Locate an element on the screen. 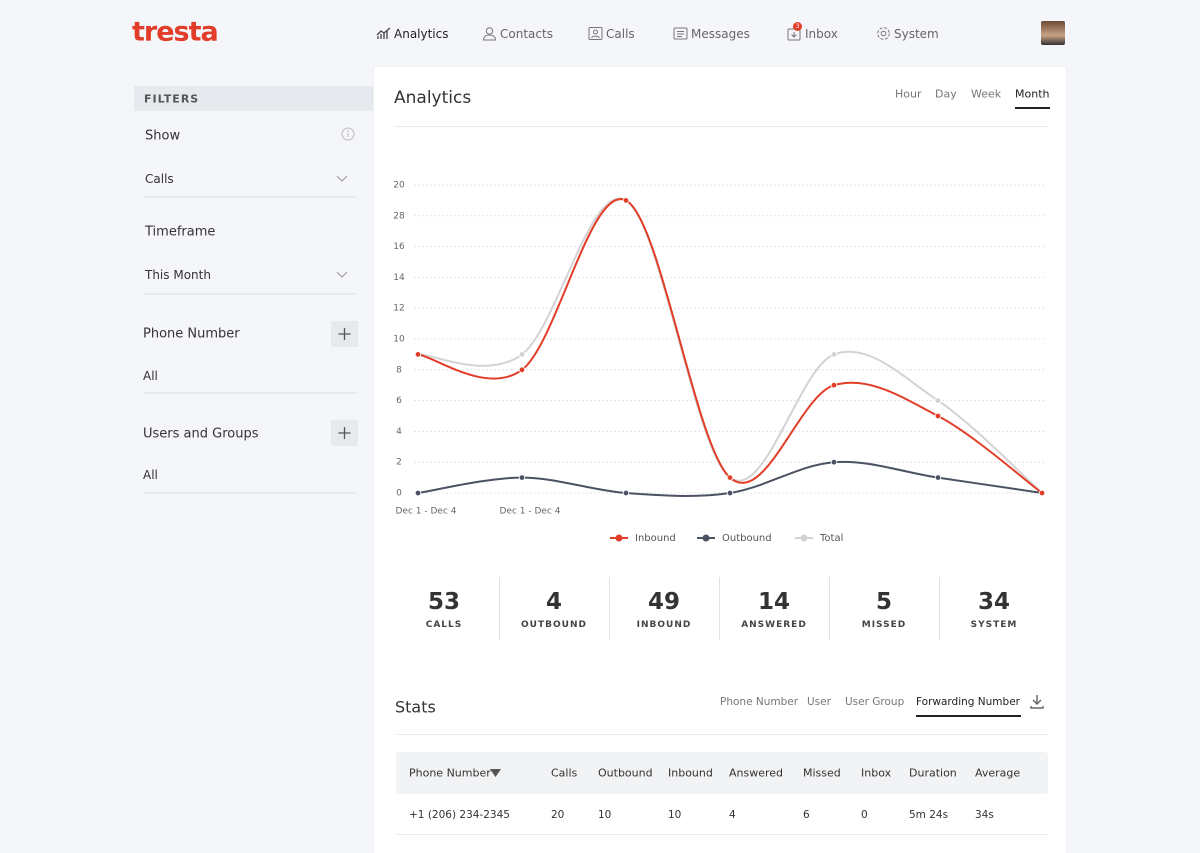  sort-icon is located at coordinates (495, 773).